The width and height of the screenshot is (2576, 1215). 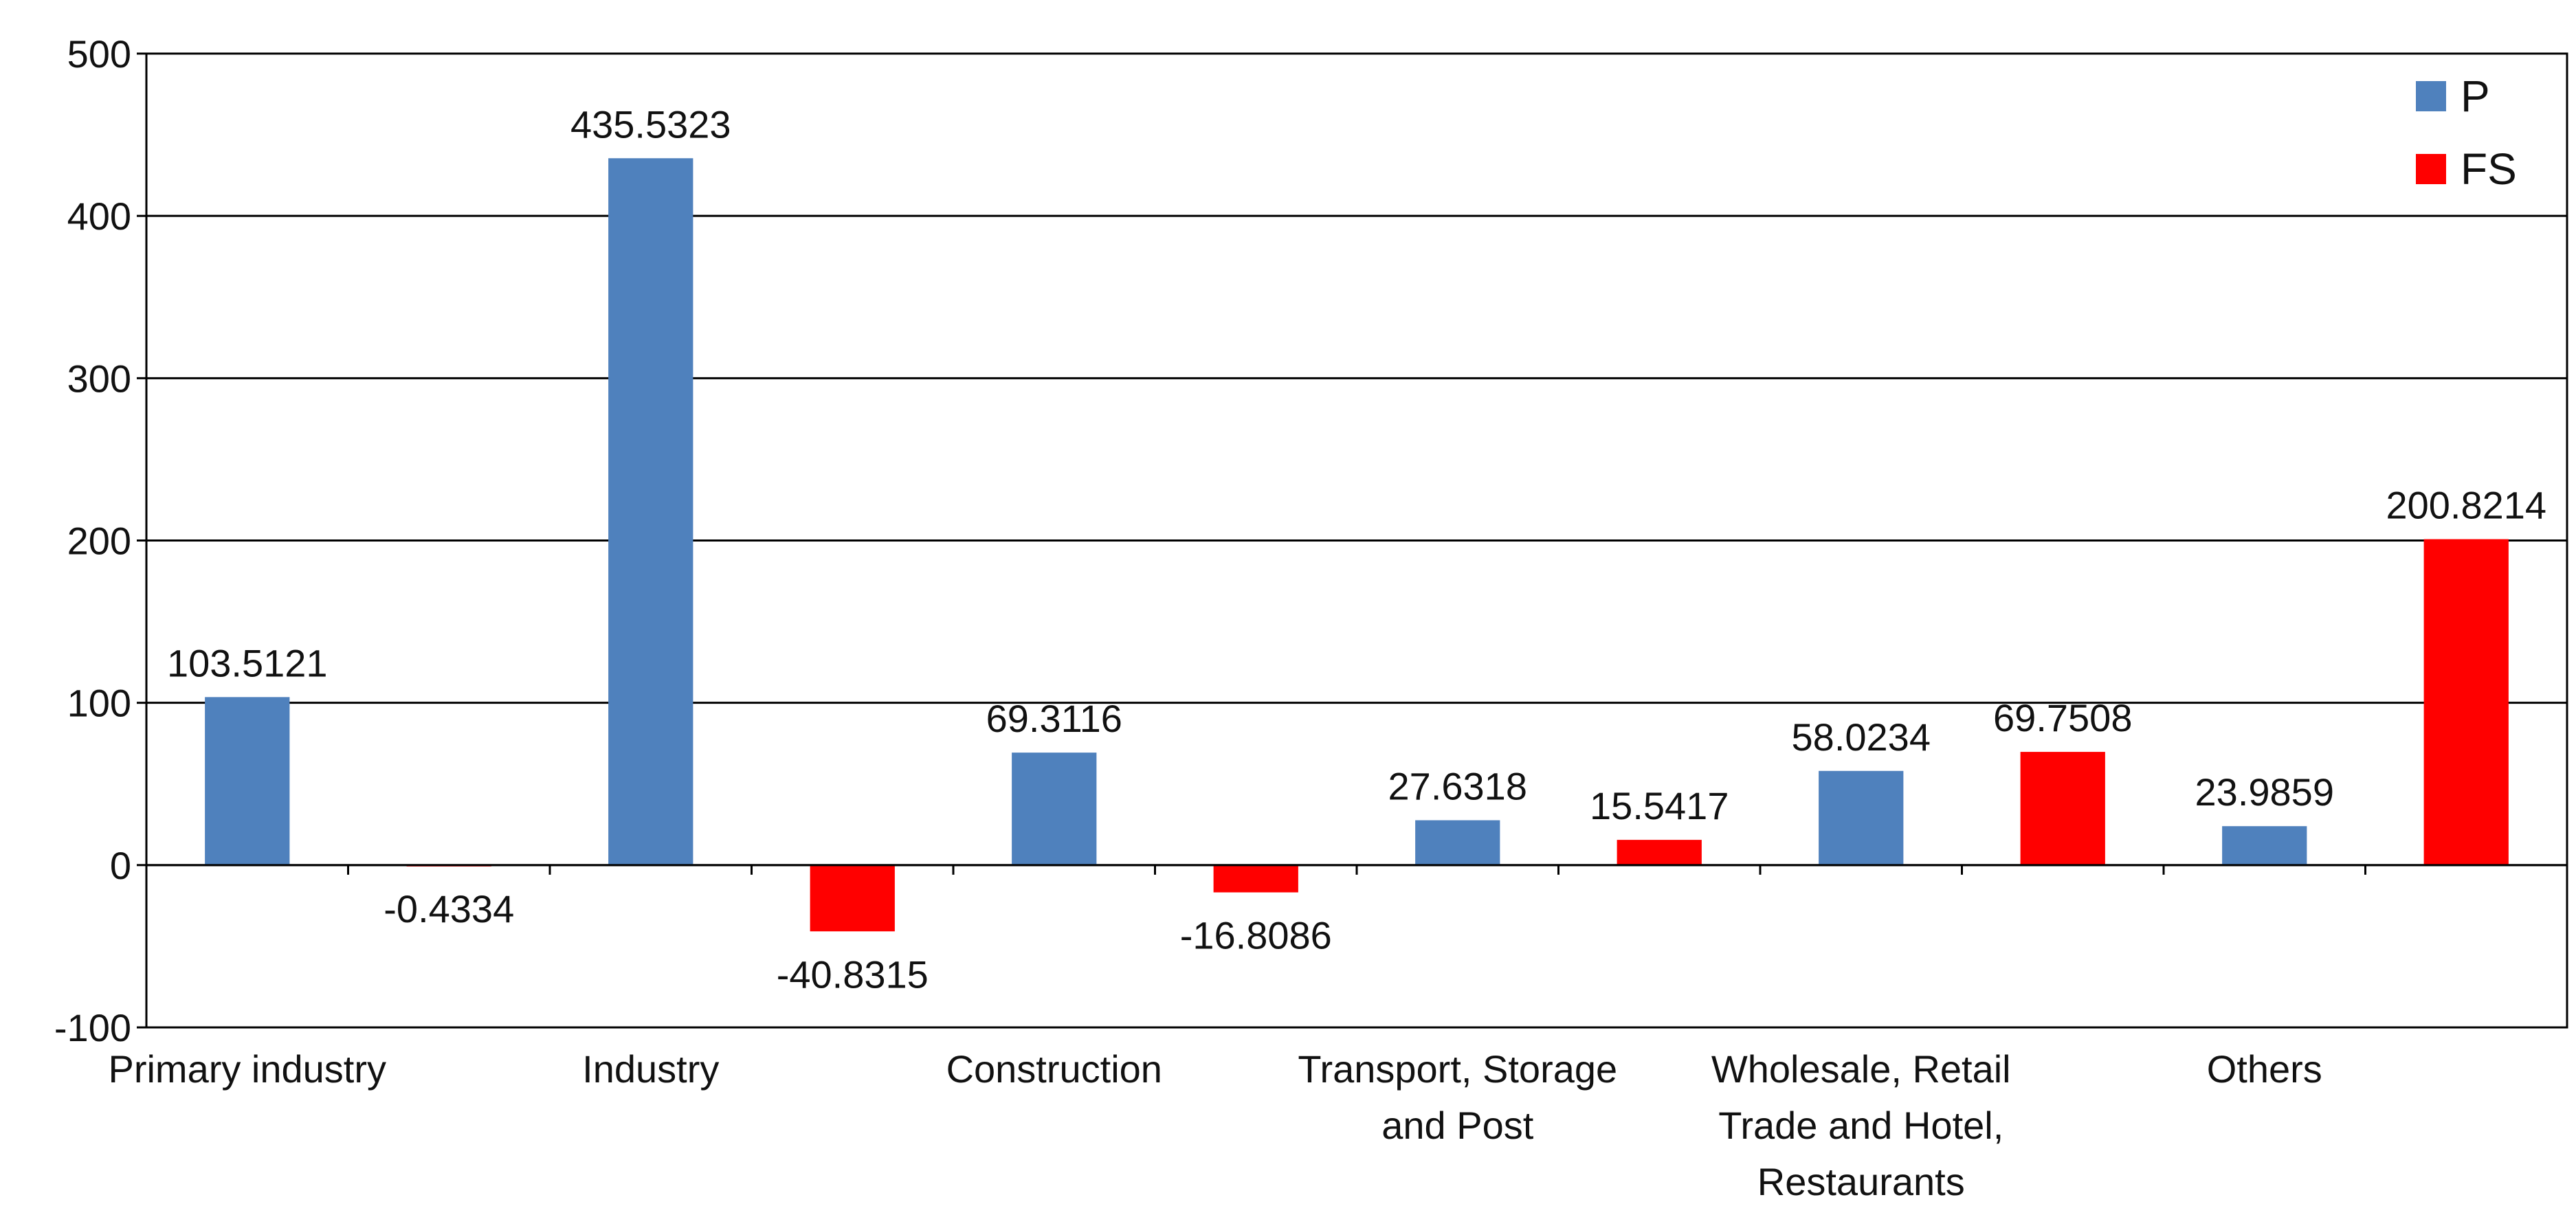 I want to click on category-label: Transport, Storage, so click(x=1457, y=1069).